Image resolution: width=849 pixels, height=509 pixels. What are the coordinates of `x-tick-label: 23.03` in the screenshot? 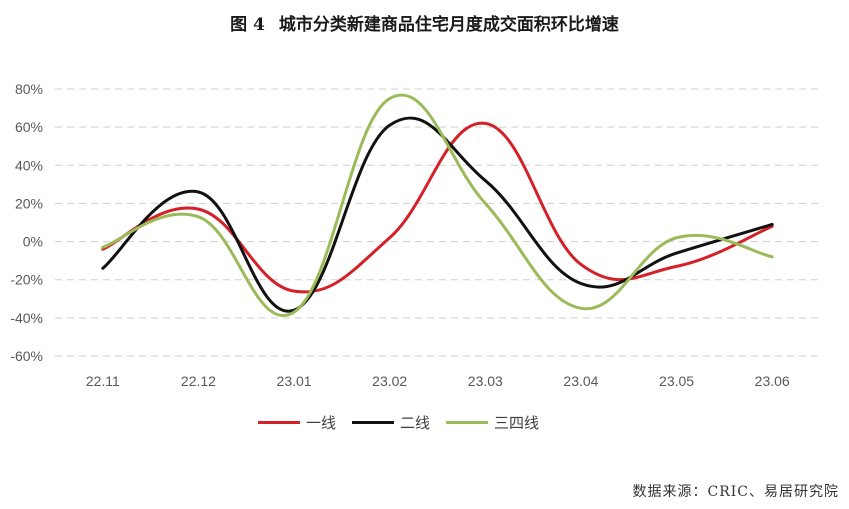 It's located at (485, 381).